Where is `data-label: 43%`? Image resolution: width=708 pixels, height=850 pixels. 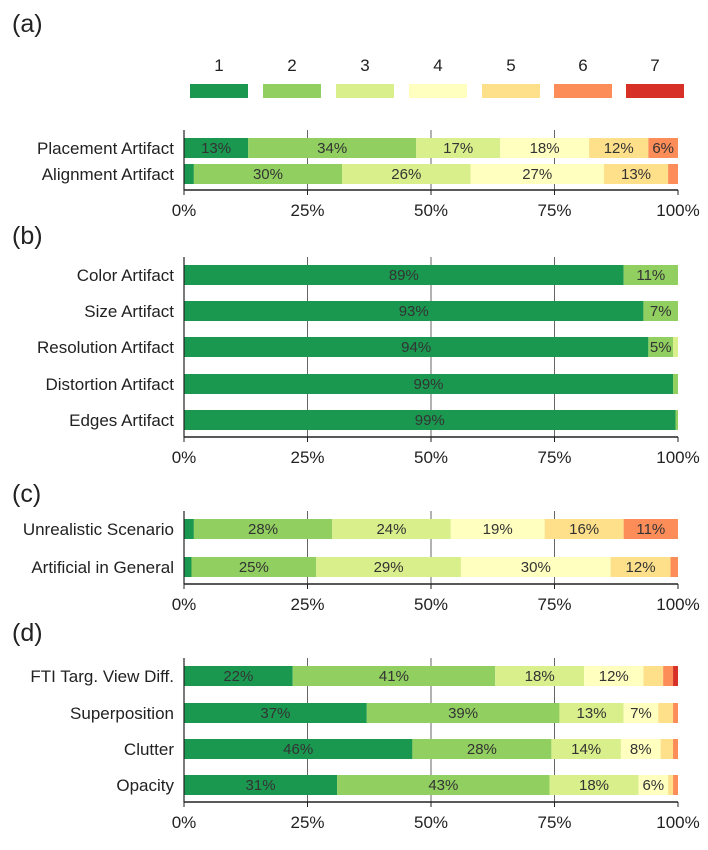
data-label: 43% is located at coordinates (443, 785).